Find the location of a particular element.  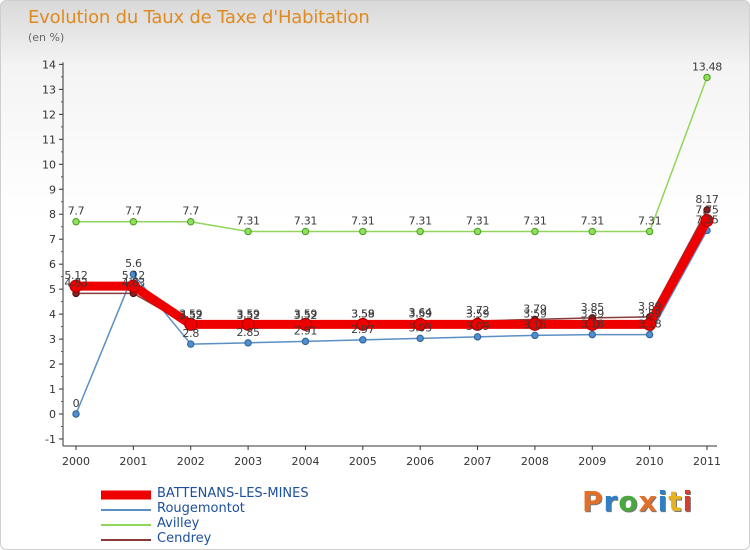

x-tick-label: 2011 is located at coordinates (707, 461).